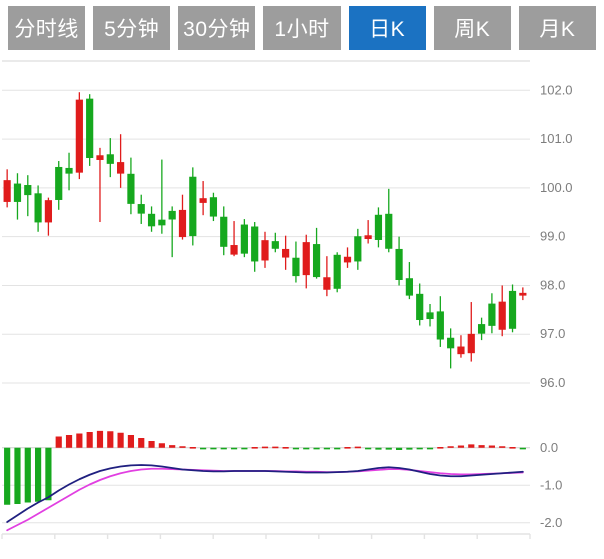 Image resolution: width=604 pixels, height=559 pixels. Describe the element at coordinates (551, 484) in the screenshot. I see `macd-axis-tick-label: -1.0` at that location.